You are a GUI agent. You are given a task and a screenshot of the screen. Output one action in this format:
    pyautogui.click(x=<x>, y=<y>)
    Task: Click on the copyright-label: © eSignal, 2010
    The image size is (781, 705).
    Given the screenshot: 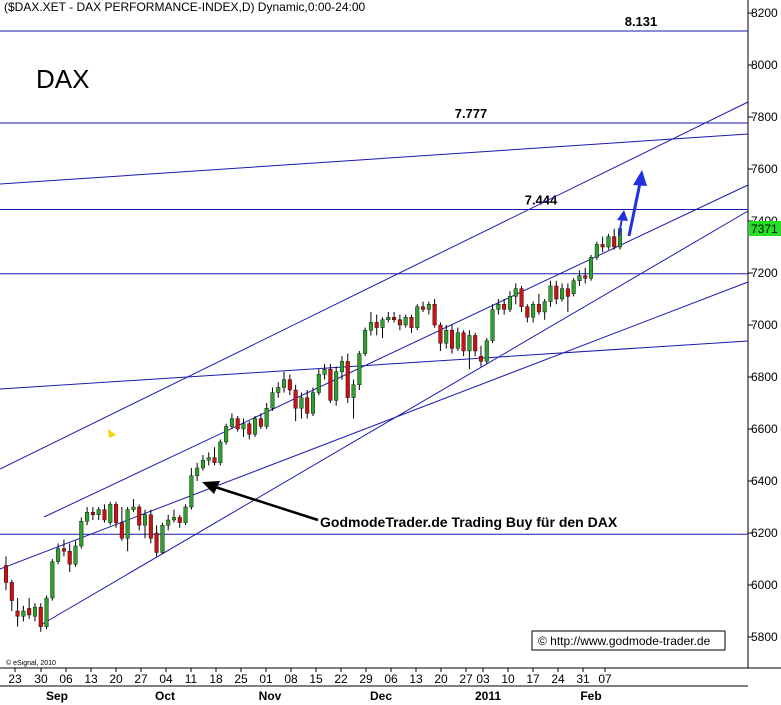 What is the action you would take?
    pyautogui.click(x=31, y=663)
    